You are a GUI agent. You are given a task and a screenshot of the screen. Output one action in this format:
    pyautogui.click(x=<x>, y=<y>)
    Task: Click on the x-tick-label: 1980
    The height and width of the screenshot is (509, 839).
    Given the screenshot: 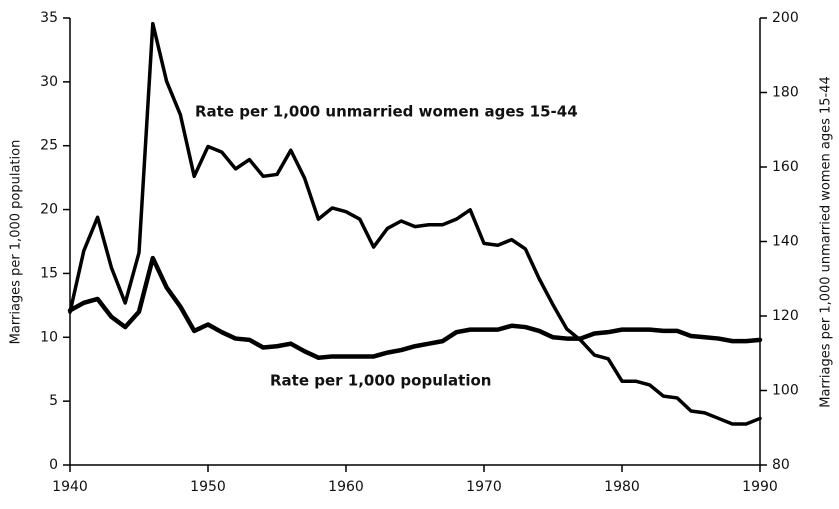 What is the action you would take?
    pyautogui.click(x=622, y=487)
    